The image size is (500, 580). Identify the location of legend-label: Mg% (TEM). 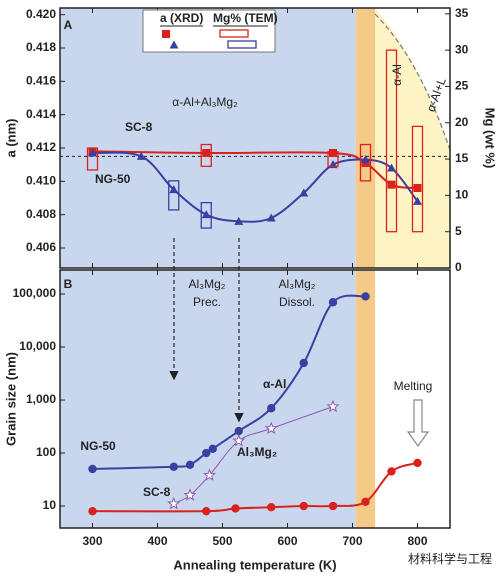
(245, 18).